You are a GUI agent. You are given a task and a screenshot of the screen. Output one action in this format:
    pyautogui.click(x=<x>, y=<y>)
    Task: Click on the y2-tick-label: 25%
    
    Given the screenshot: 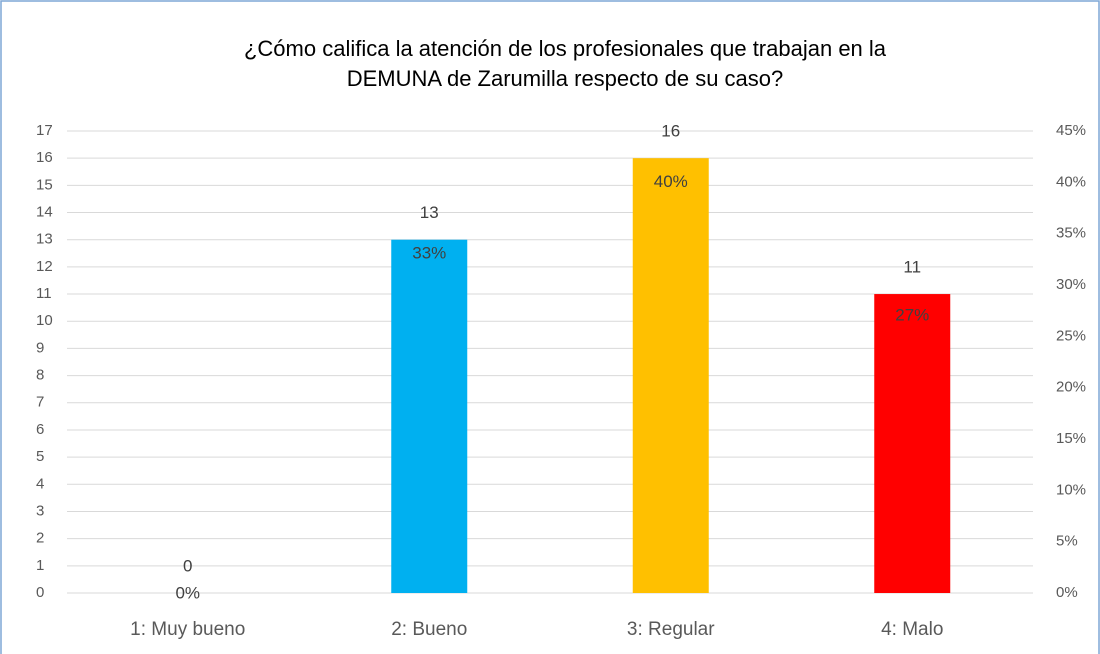 What is the action you would take?
    pyautogui.click(x=1071, y=335)
    